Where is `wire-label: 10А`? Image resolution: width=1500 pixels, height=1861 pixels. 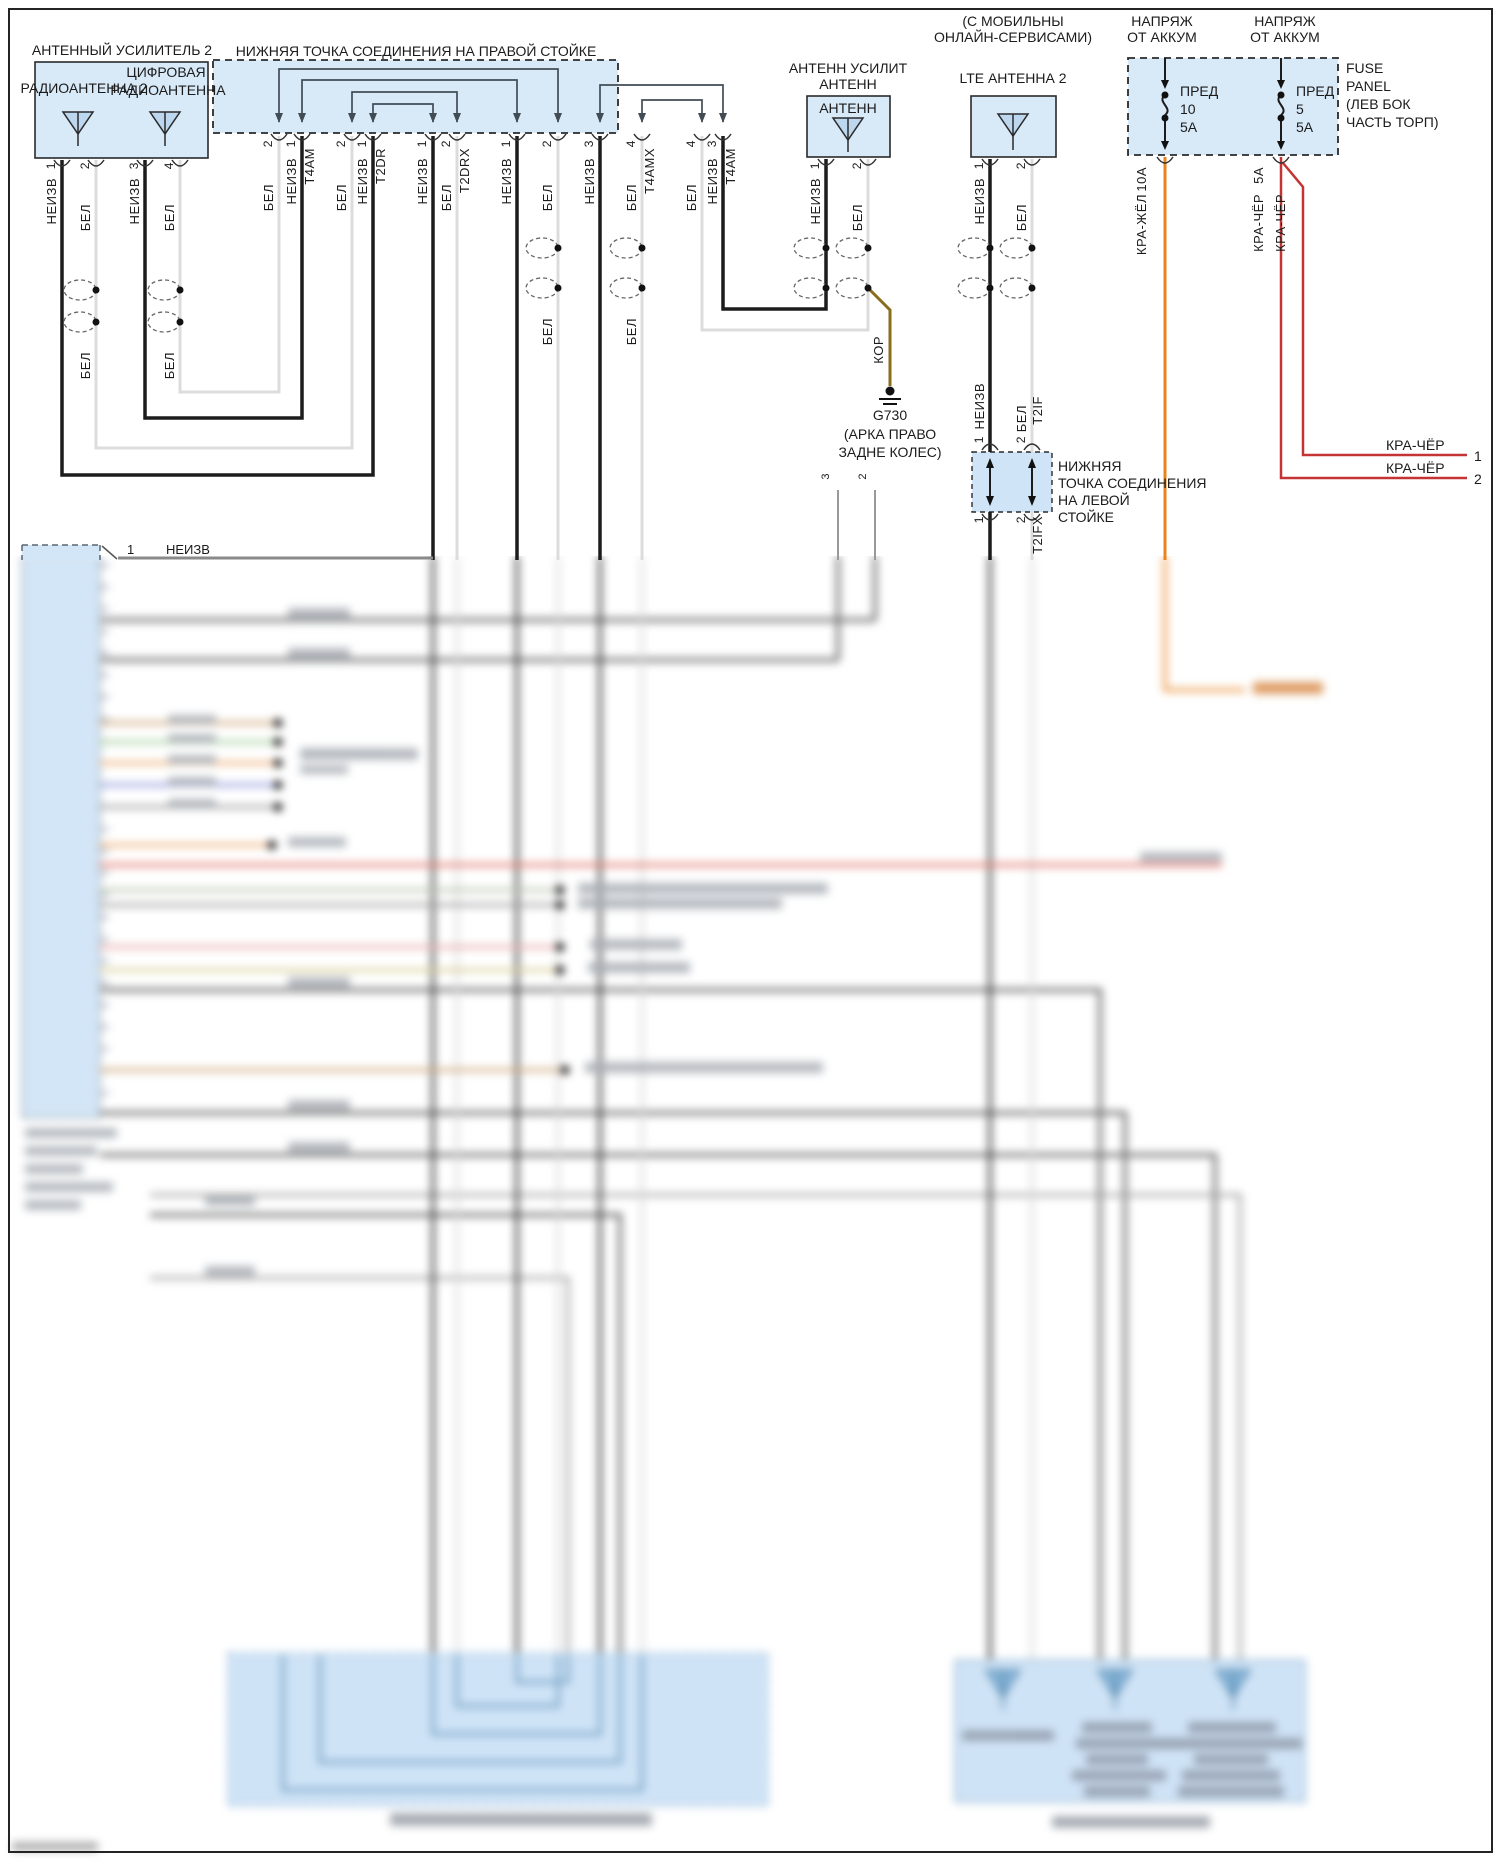
wire-label: 10А is located at coordinates (1141, 179).